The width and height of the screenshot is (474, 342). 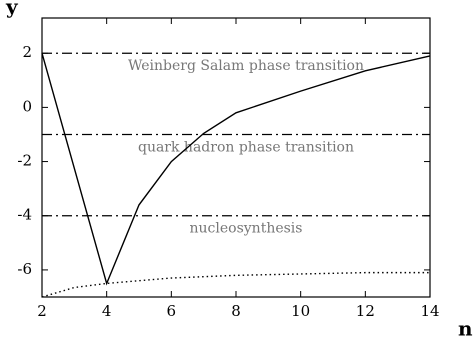 What do you see at coordinates (365, 311) in the screenshot?
I see `x-tick-label: 12` at bounding box center [365, 311].